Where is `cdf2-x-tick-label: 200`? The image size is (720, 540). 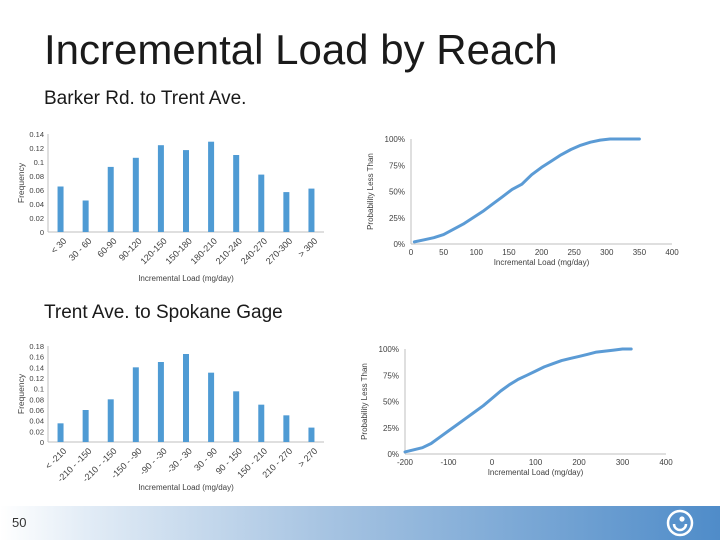 cdf2-x-tick-label: 200 is located at coordinates (579, 462).